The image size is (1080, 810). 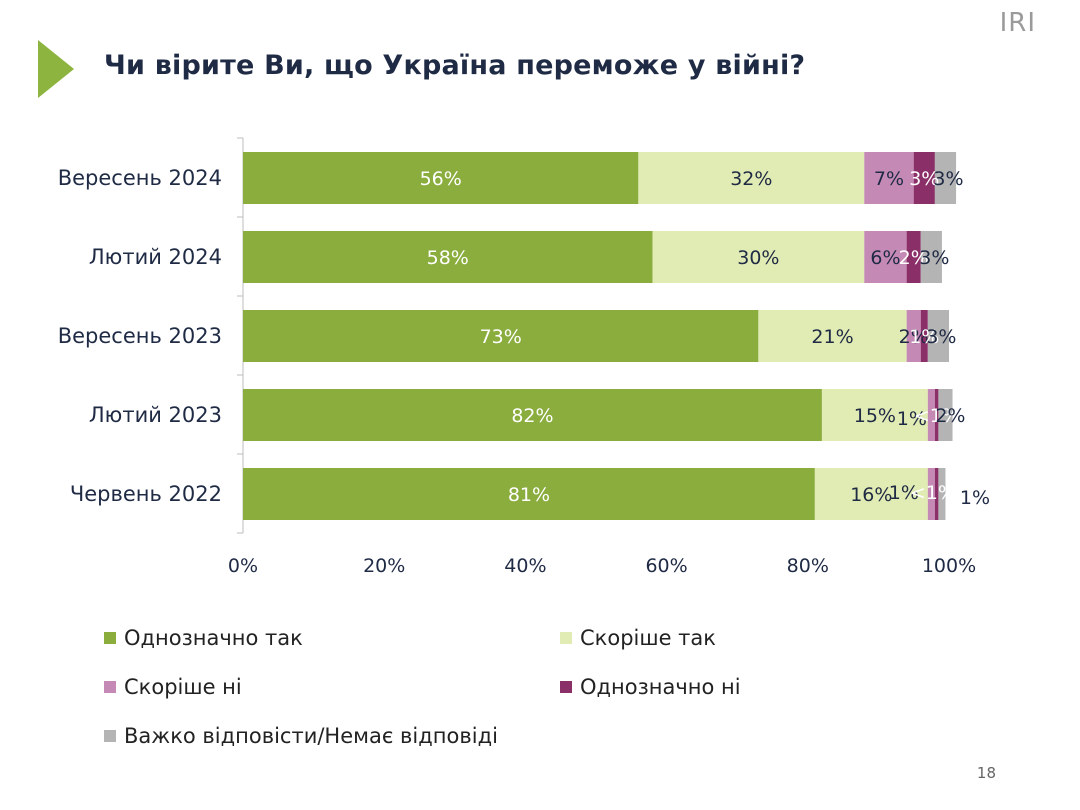 I want to click on category-label: Вересень 2024, so click(x=140, y=178).